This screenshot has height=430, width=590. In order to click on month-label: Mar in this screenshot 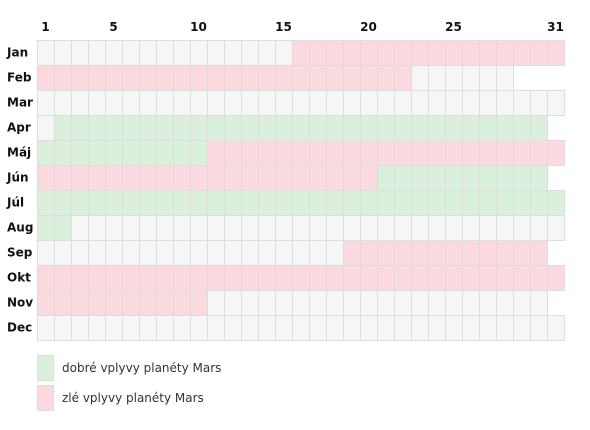, I will do `click(20, 103)`.